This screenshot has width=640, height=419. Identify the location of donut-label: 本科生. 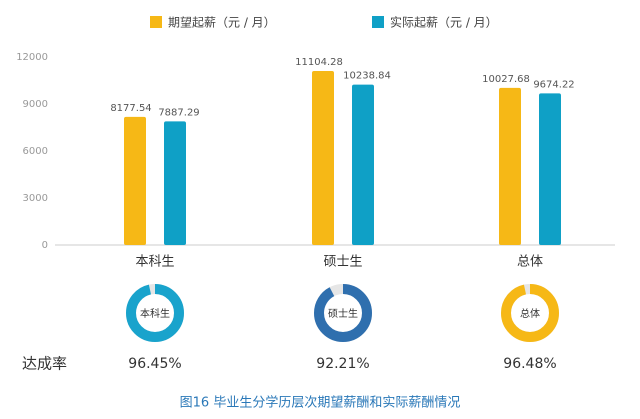
(155, 313).